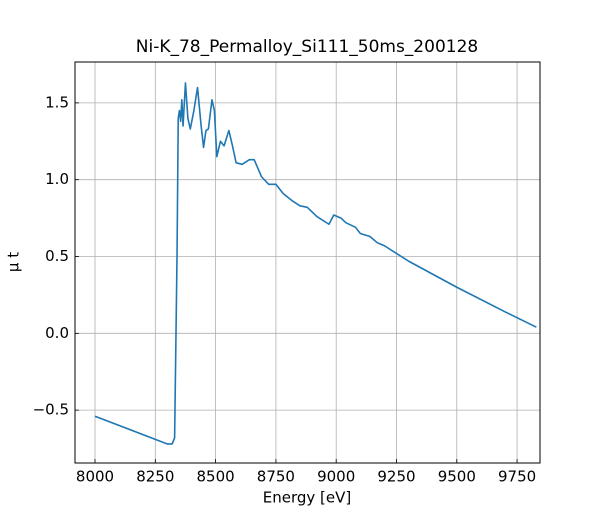 This screenshot has height=524, width=600. I want to click on x-tick-label: 9500, so click(457, 477).